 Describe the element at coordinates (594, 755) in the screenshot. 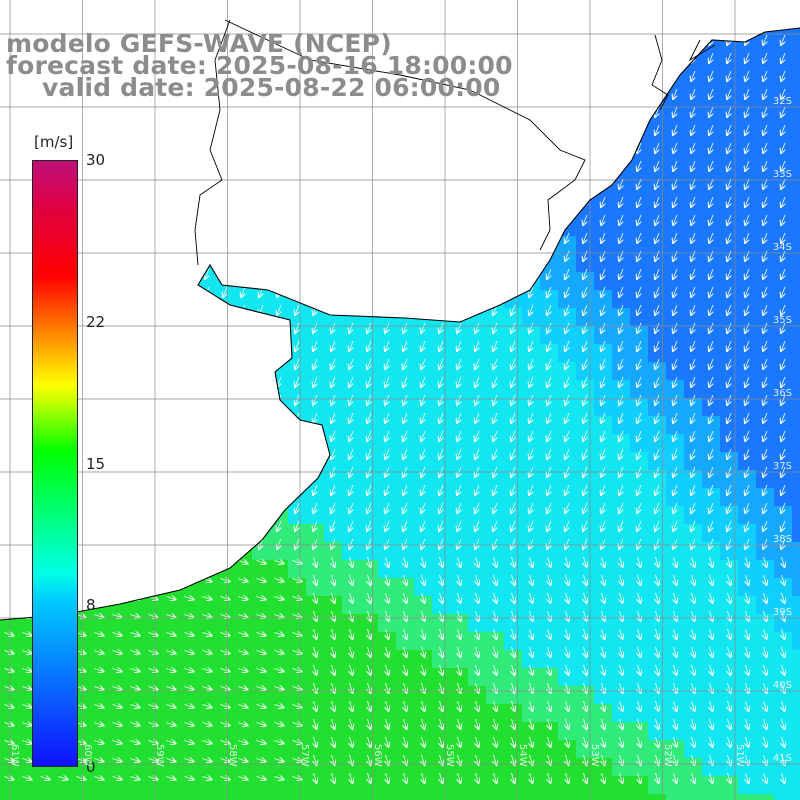

I see `longitude-label: 53W` at that location.